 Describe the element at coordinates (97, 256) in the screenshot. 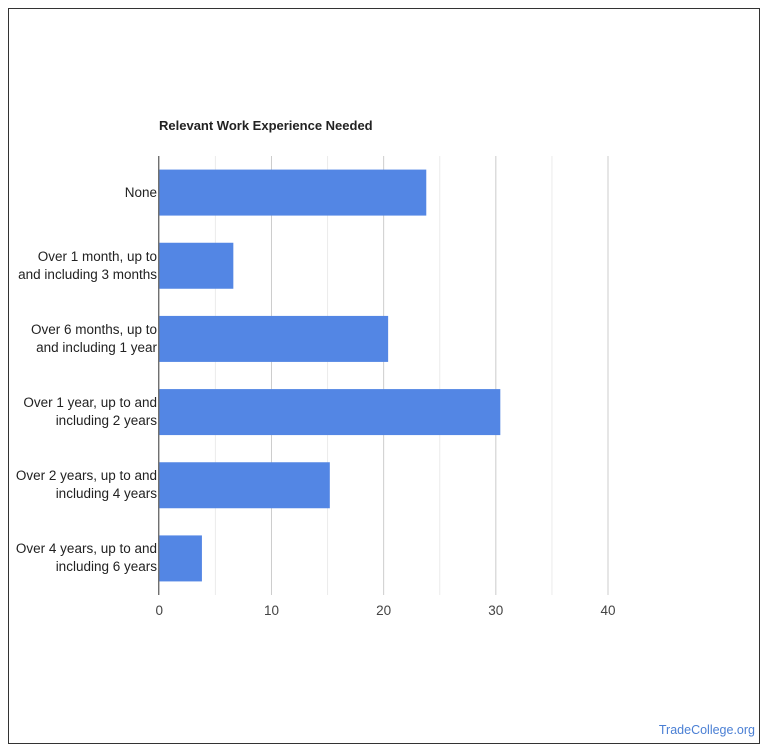

I see `category-label-line: Over 1 month, up to` at that location.